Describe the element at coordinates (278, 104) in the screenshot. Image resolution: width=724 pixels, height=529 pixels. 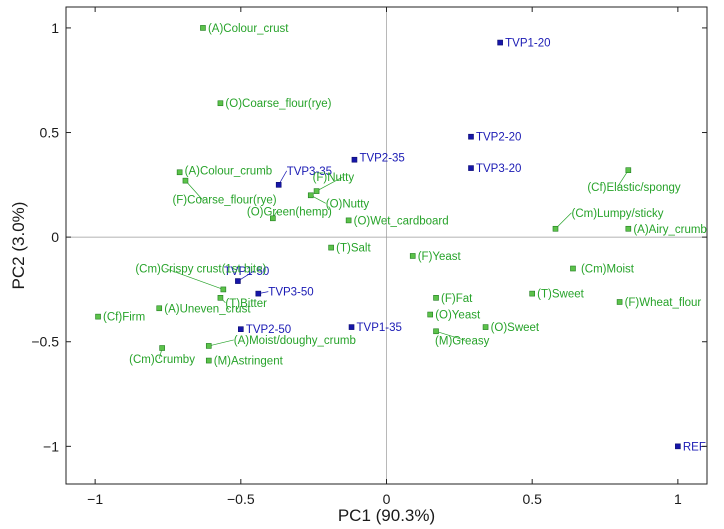
I see `label-o-coarse-flour-rye: (O)Coarse_flour(rye)` at that location.